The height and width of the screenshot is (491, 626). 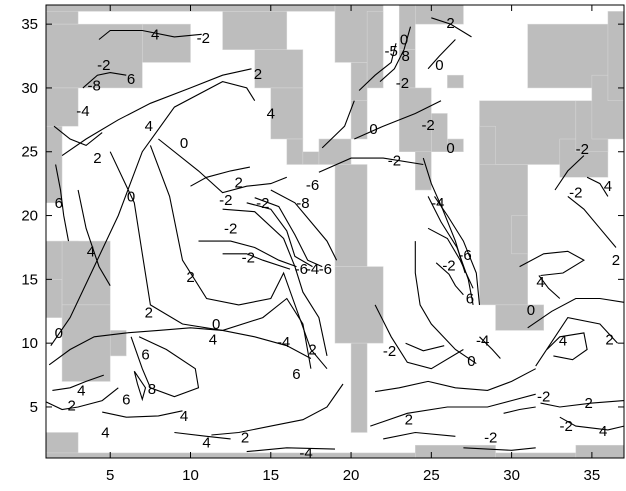 What do you see at coordinates (439, 65) in the screenshot?
I see `contour-label-47: 0` at bounding box center [439, 65].